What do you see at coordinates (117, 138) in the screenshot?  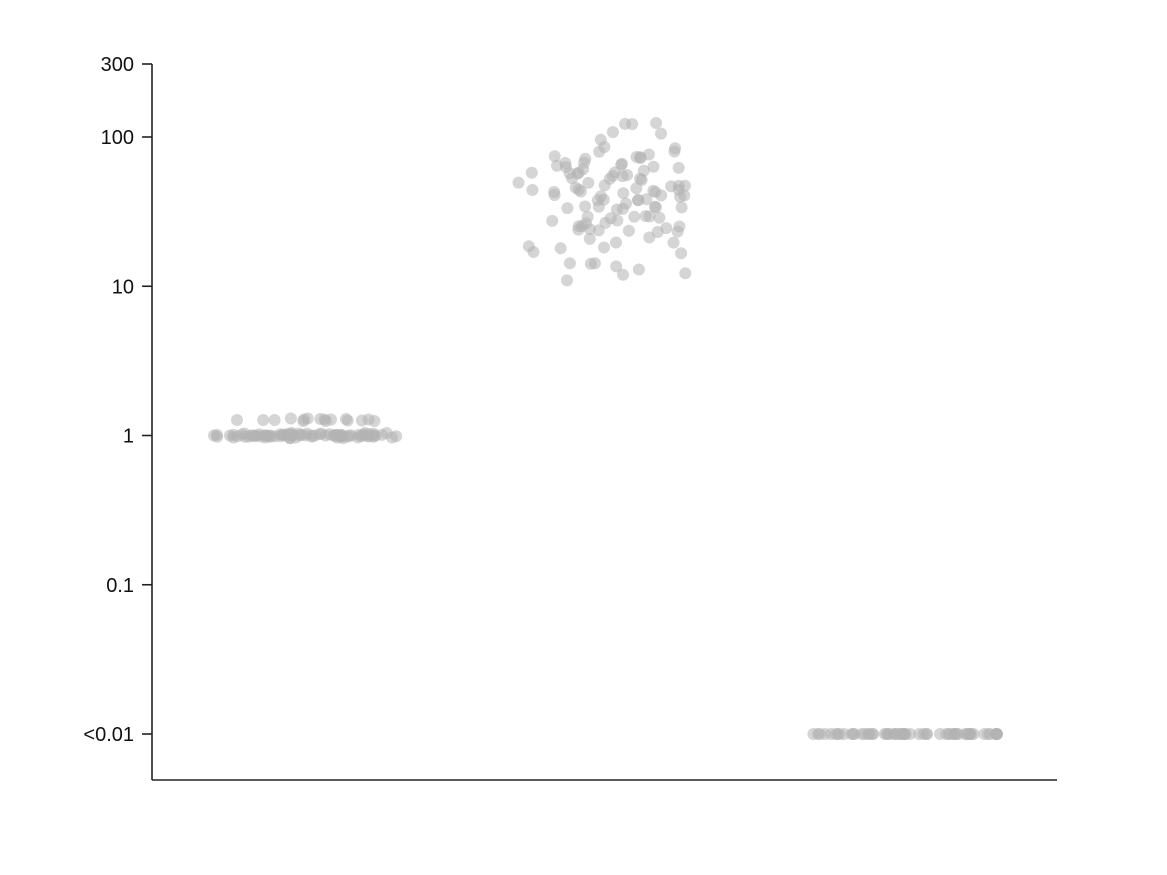 I see `y-tick-label: 100` at bounding box center [117, 138].